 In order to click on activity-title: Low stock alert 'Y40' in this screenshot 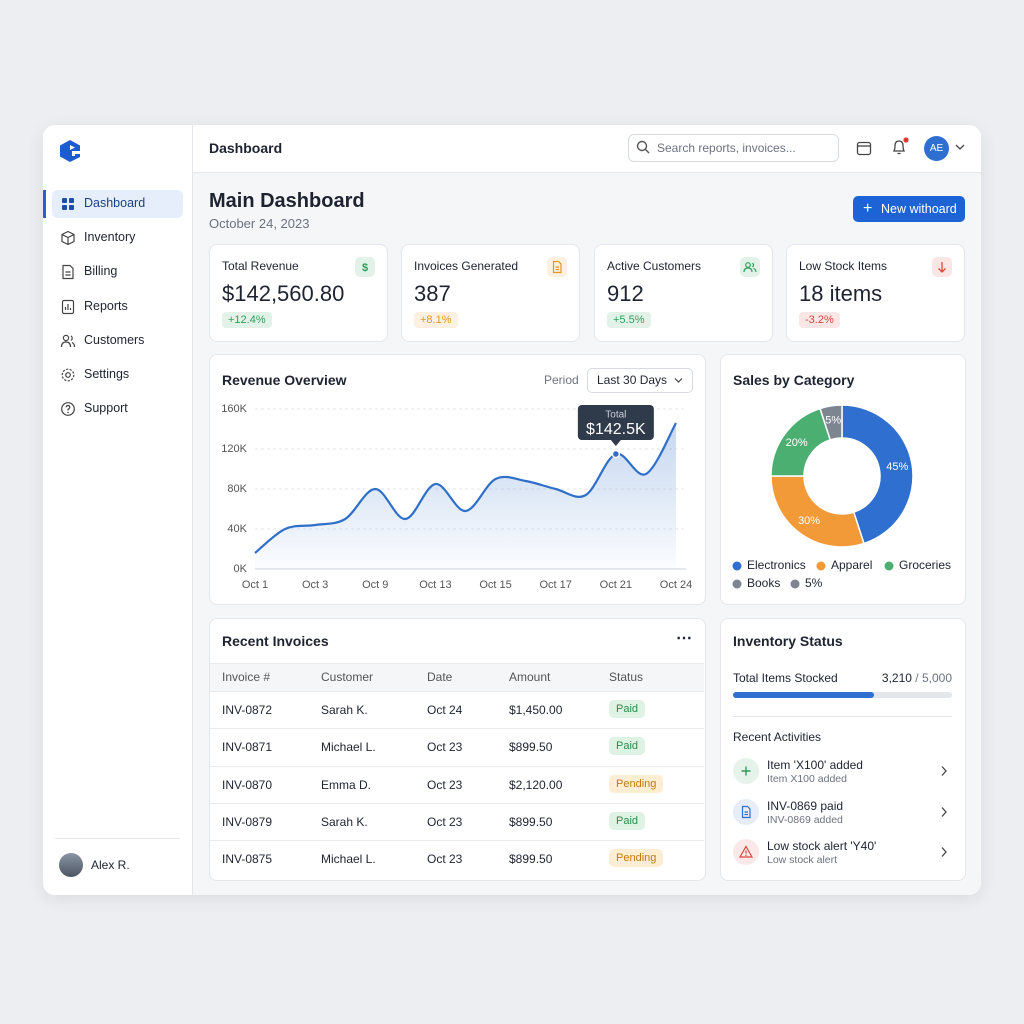, I will do `click(822, 846)`.